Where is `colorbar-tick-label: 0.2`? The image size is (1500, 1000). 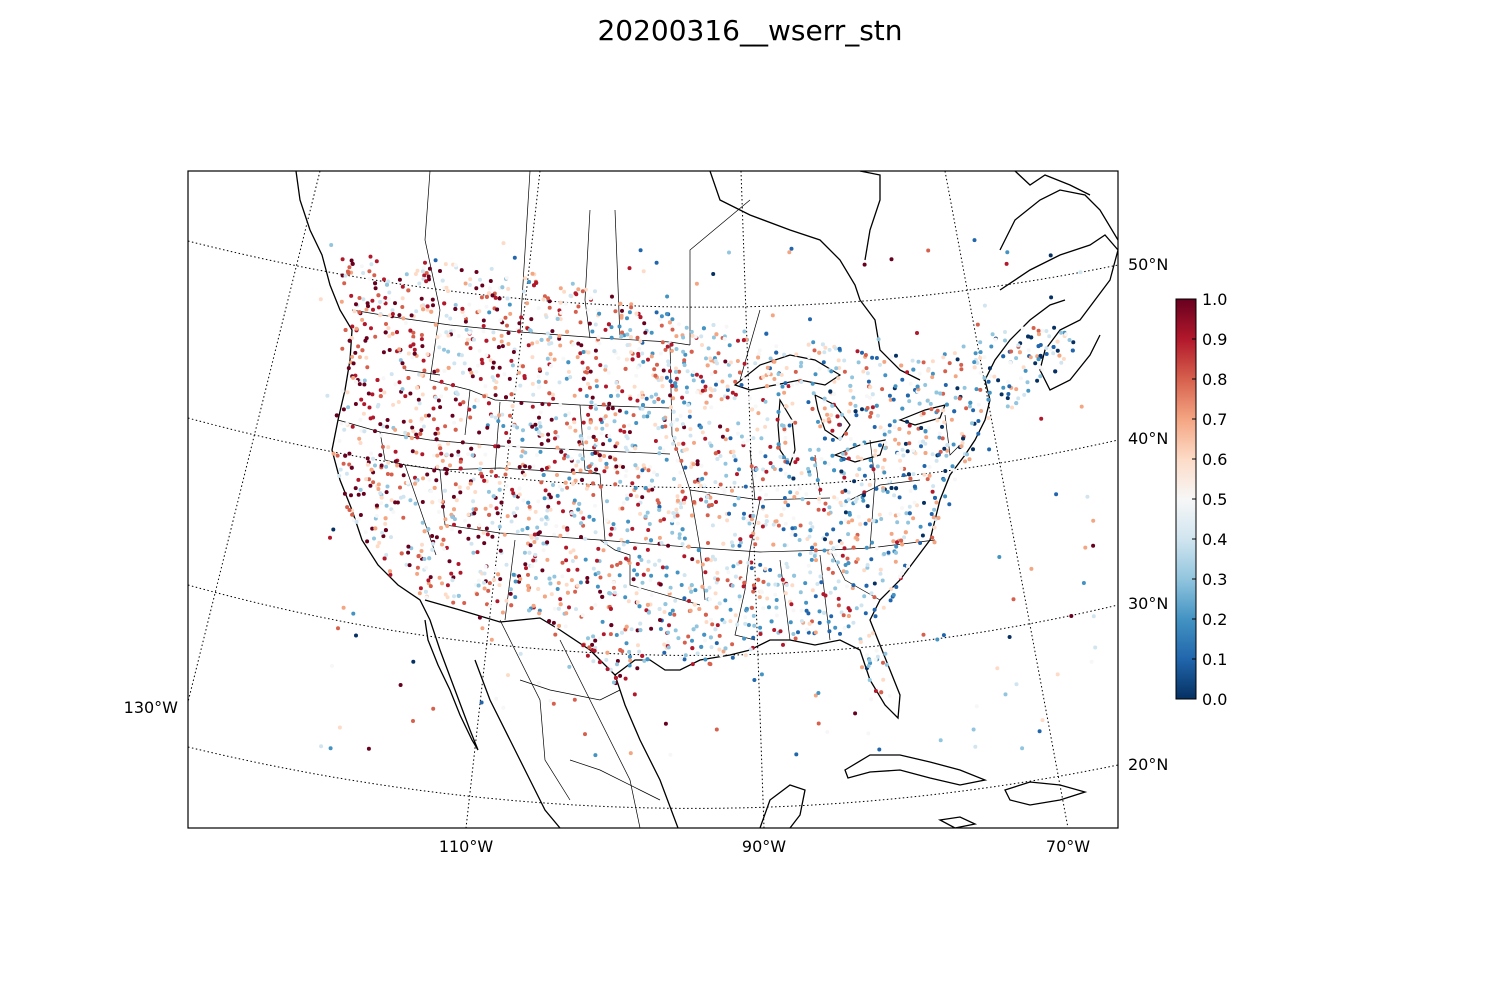 colorbar-tick-label: 0.2 is located at coordinates (1214, 619).